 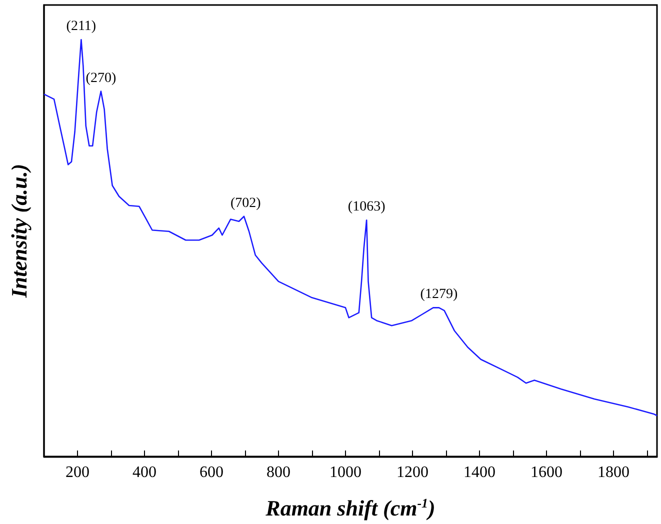 What do you see at coordinates (546, 472) in the screenshot?
I see `x-tick-label: 1600` at bounding box center [546, 472].